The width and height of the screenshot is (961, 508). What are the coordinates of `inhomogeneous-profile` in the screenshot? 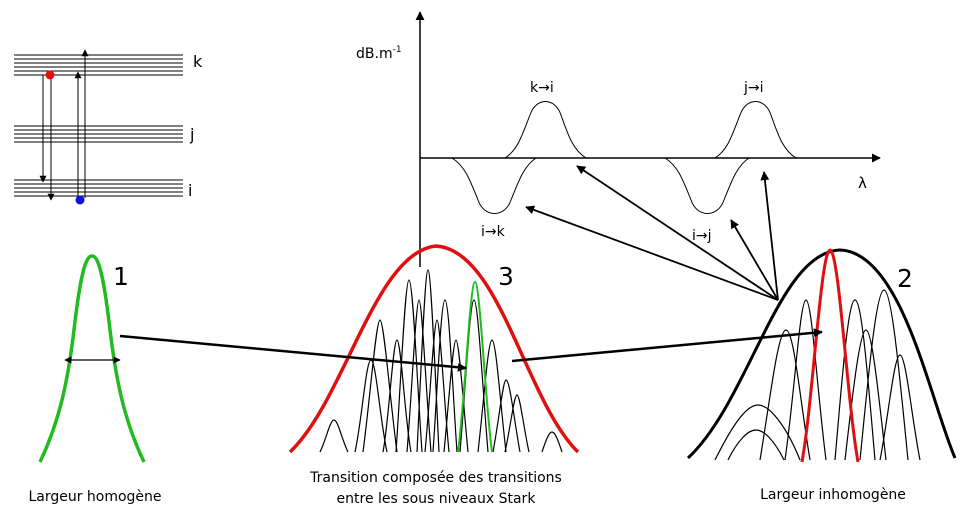 It's located at (821, 355).